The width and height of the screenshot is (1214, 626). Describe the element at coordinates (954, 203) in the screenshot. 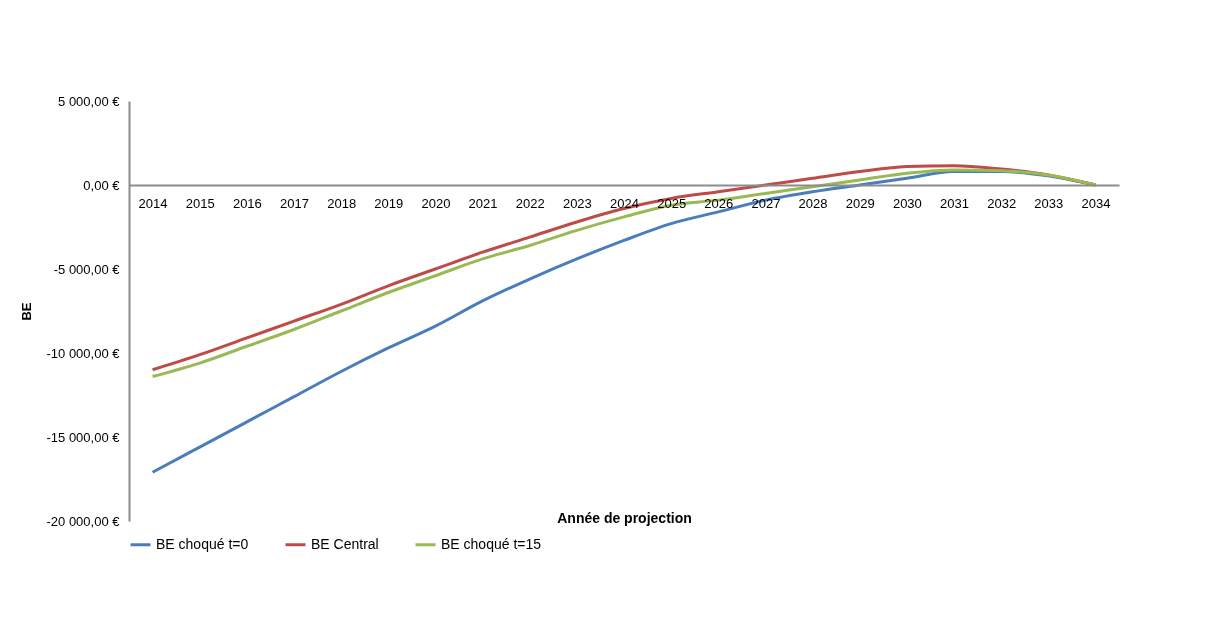

I see `x-tick-label: 2031` at that location.